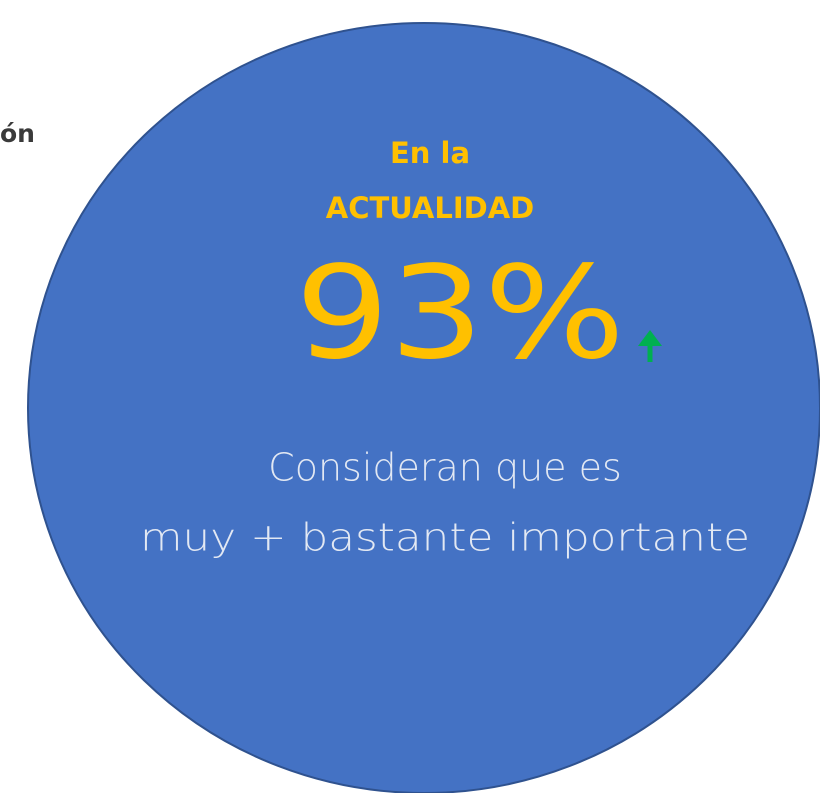 Image resolution: width=820 pixels, height=793 pixels. I want to click on side-text: ón, so click(17, 133).